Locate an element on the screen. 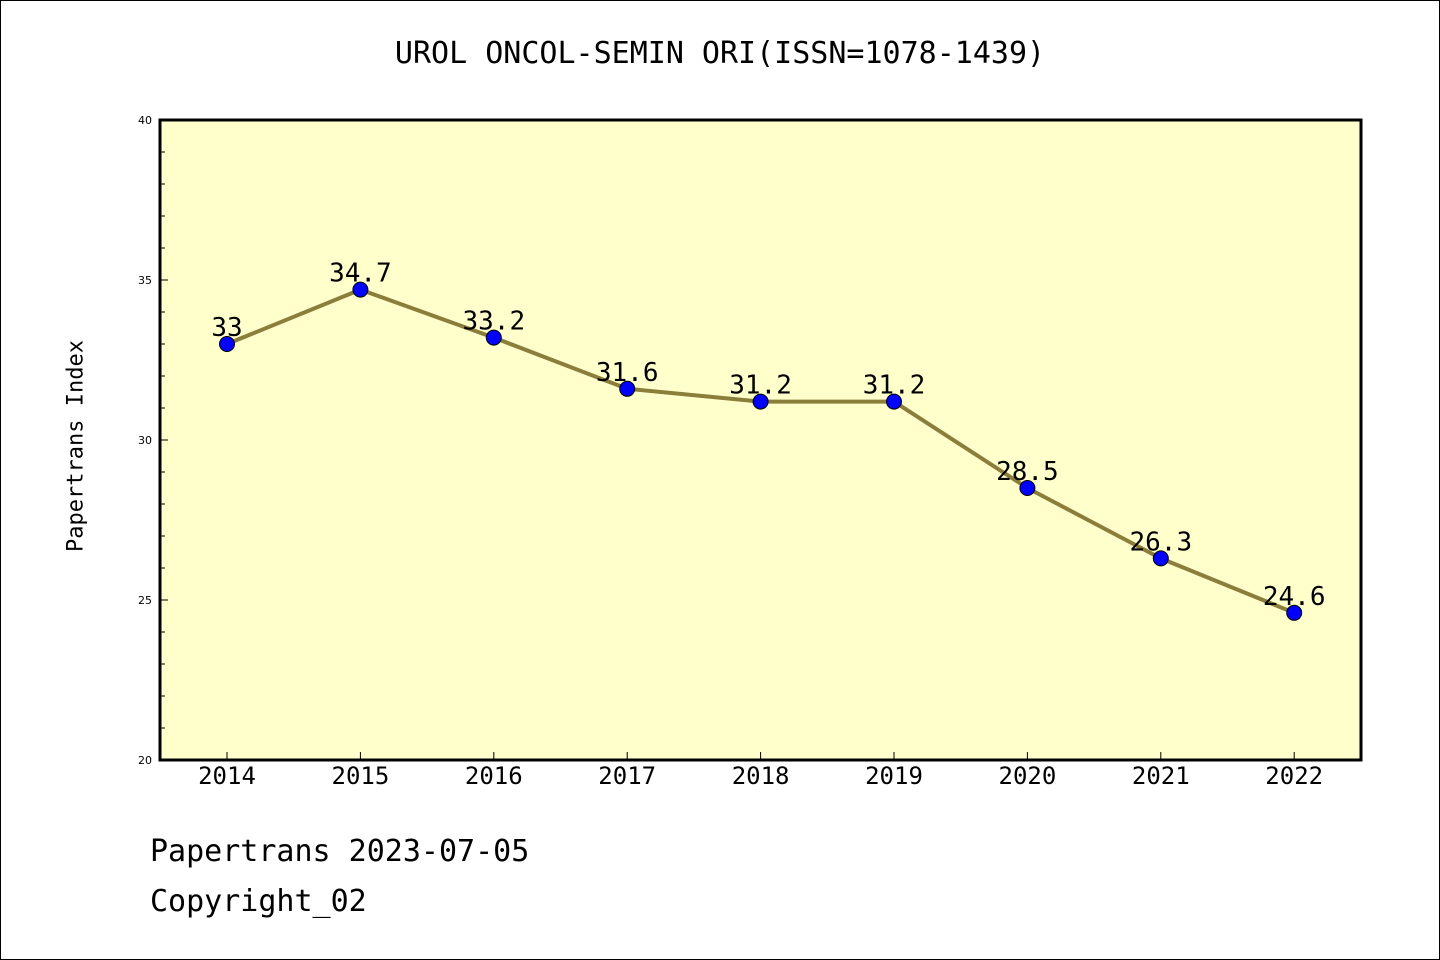  data-label: 31.6 is located at coordinates (627, 373).